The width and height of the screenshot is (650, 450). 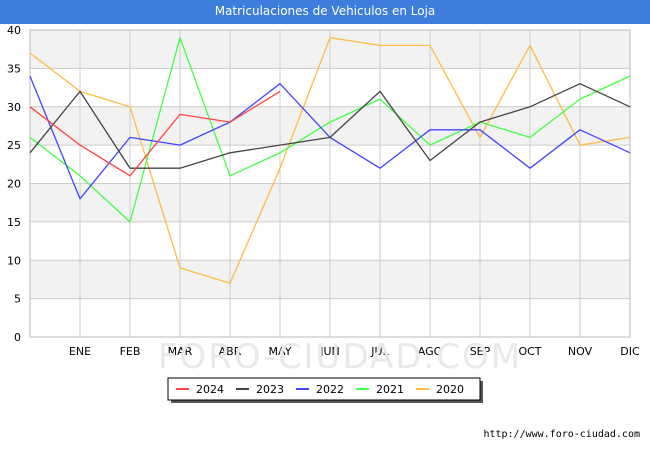 I want to click on x-tick-label: MAY, so click(x=280, y=351).